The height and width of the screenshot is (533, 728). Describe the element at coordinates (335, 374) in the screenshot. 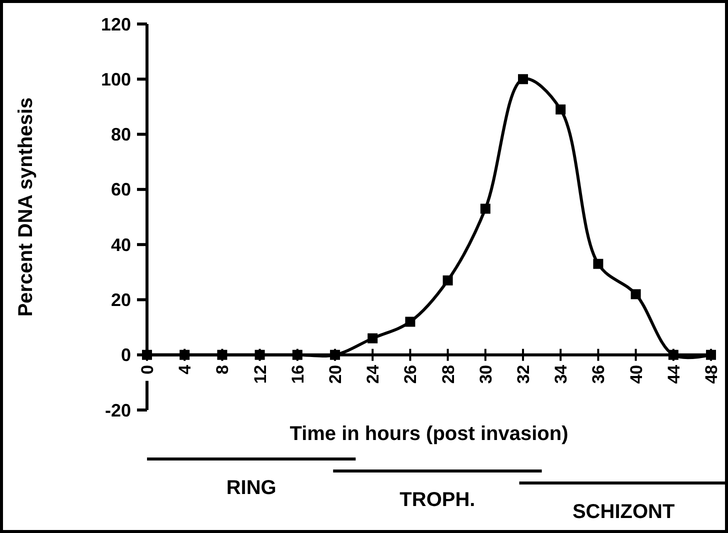

I see `x-tick-label: 20` at that location.